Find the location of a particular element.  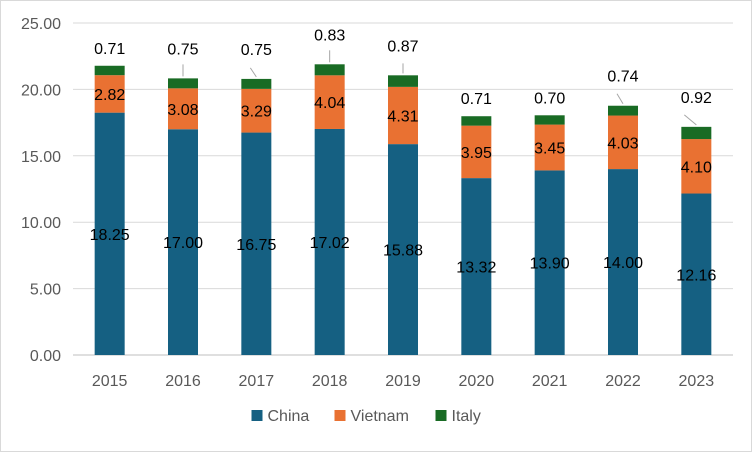

legend-swatch-italy is located at coordinates (441, 415).